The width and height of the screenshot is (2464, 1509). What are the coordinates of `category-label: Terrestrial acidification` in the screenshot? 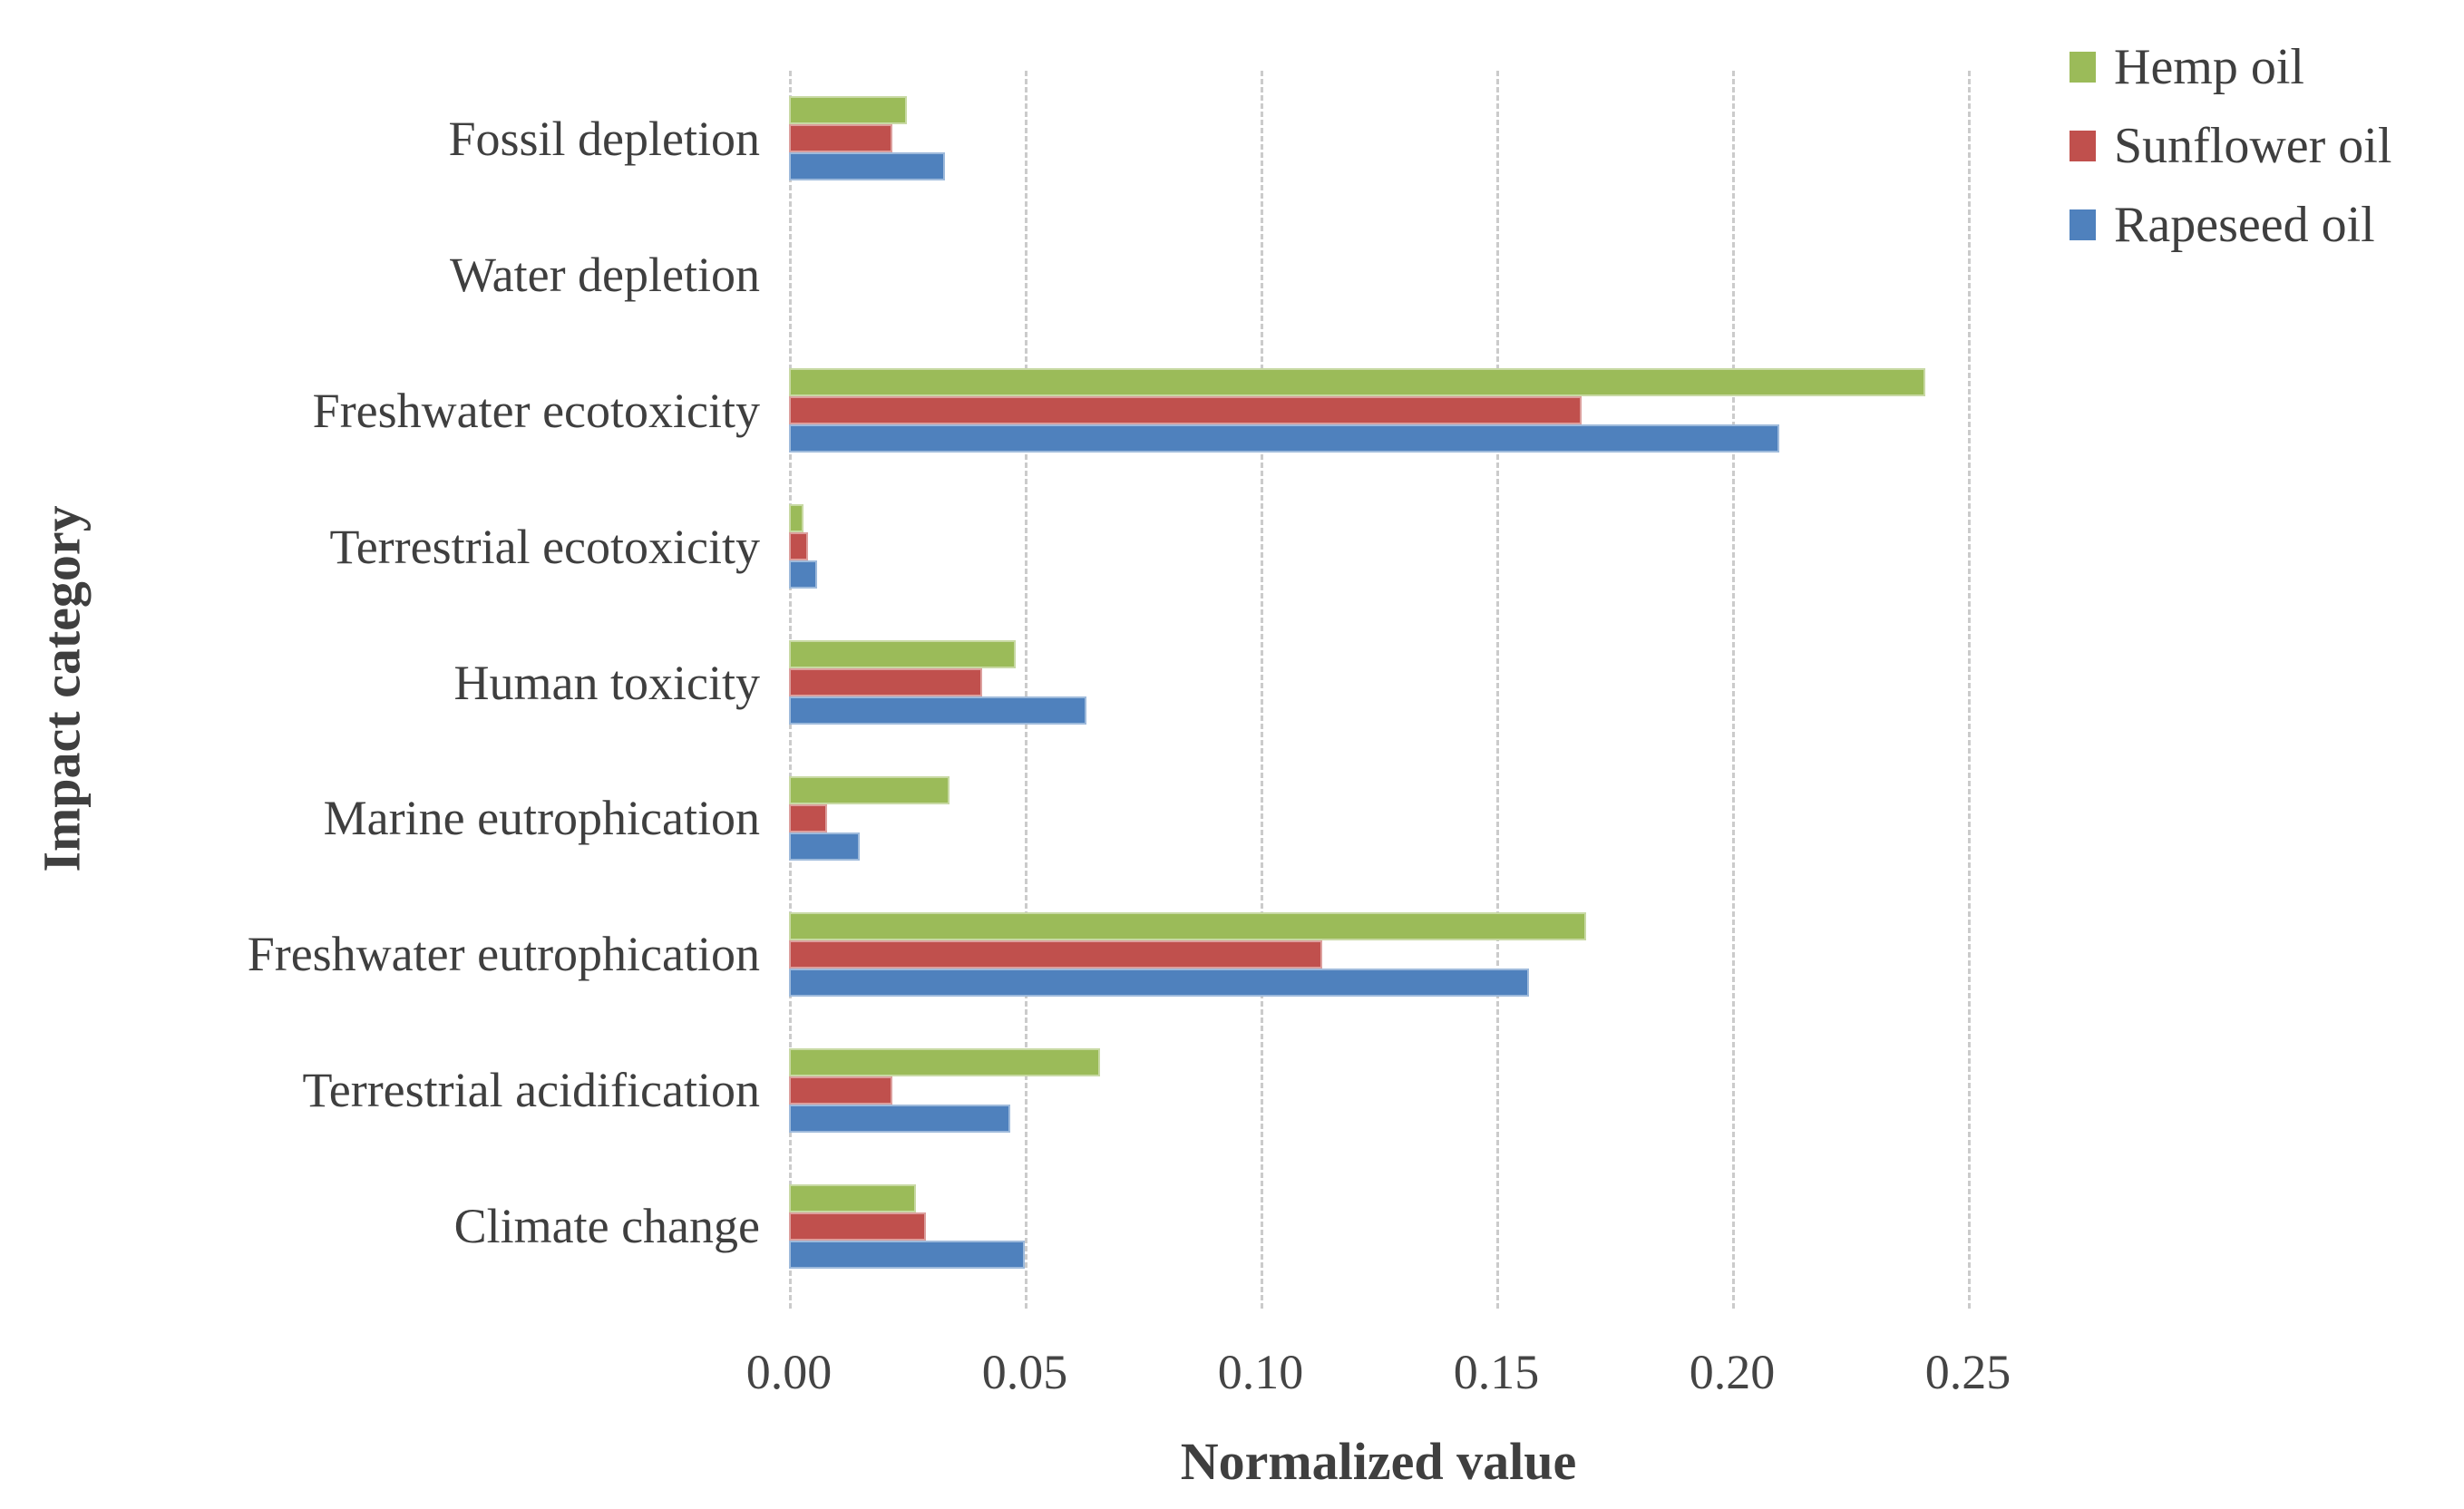 It's located at (531, 1091).